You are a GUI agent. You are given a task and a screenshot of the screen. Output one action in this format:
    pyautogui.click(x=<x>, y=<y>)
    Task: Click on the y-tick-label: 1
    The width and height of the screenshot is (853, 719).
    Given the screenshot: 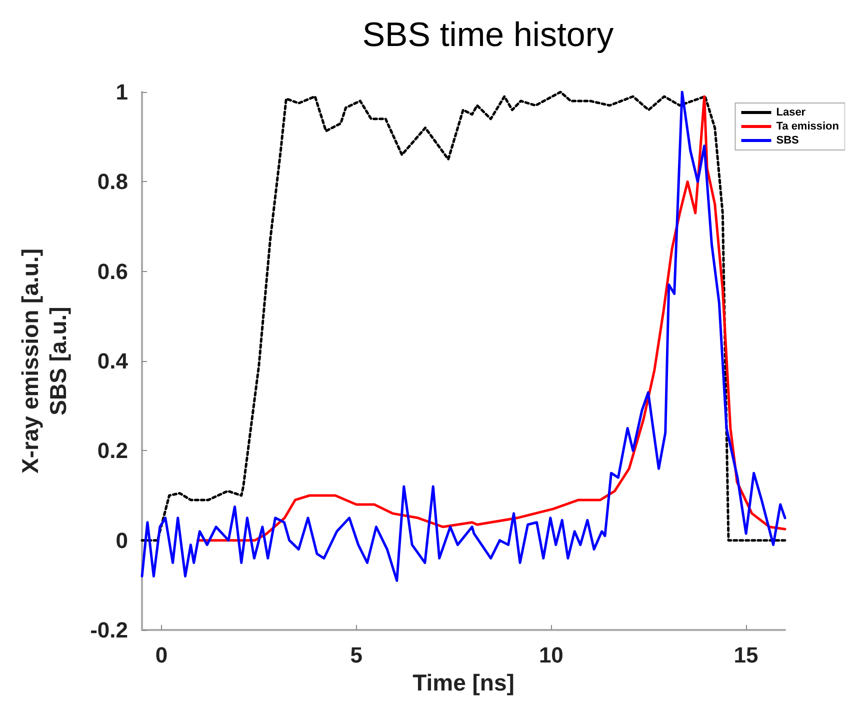 What is the action you would take?
    pyautogui.click(x=122, y=92)
    